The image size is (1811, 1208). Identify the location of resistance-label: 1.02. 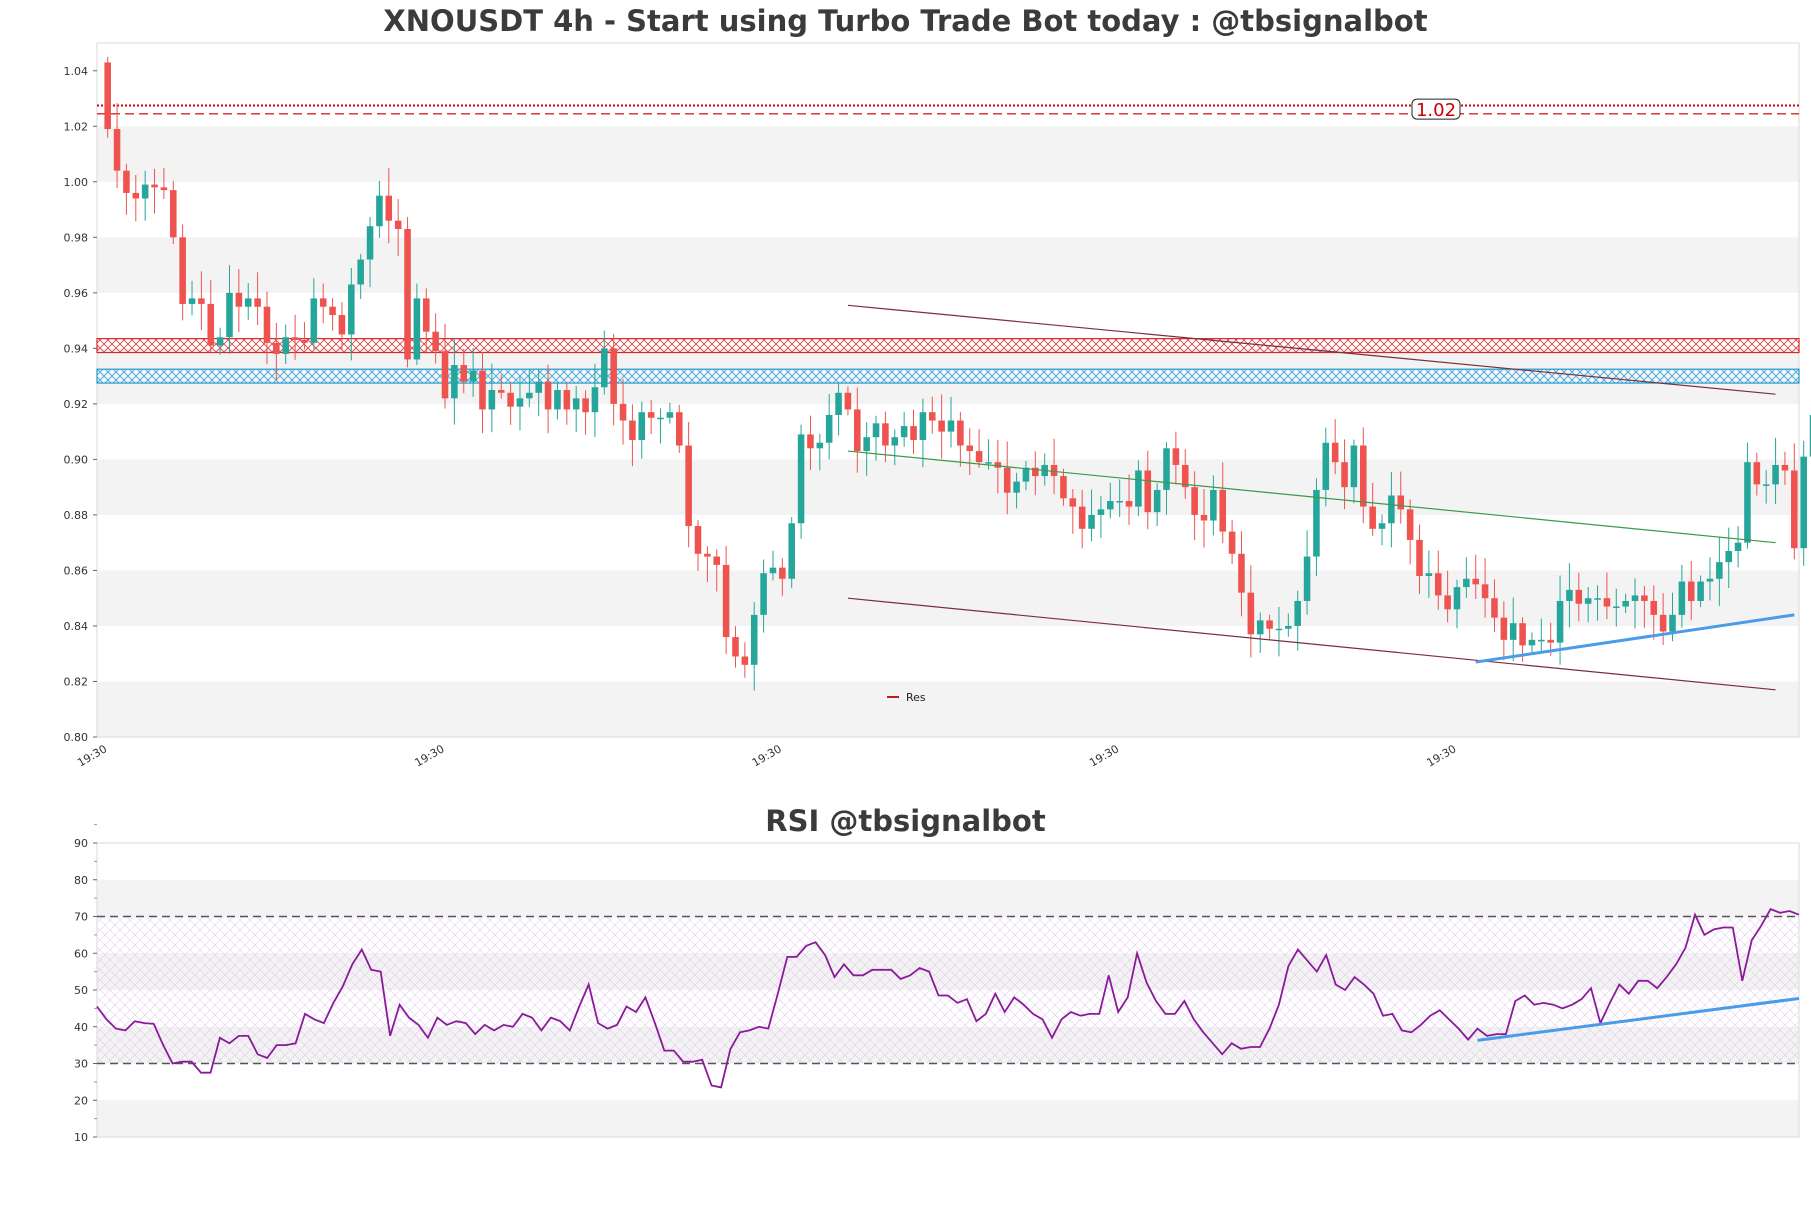
(1436, 110).